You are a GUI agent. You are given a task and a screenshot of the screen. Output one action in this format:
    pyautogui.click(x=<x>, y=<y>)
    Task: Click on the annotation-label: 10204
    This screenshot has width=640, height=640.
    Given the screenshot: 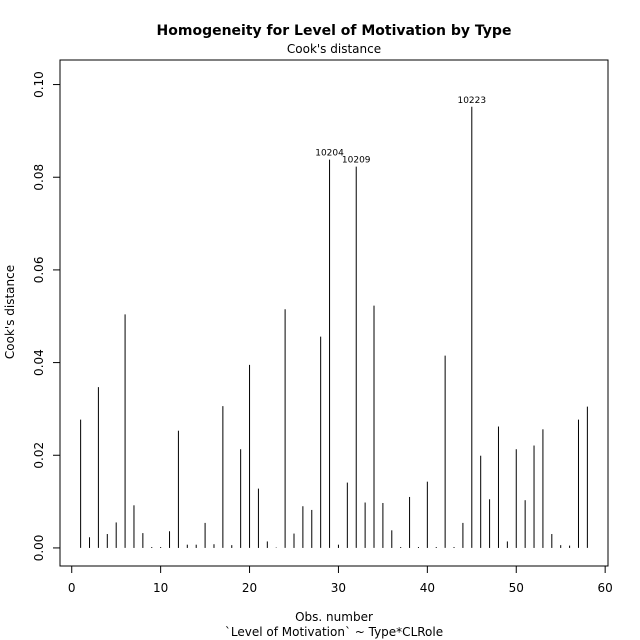 What is the action you would take?
    pyautogui.click(x=329, y=154)
    